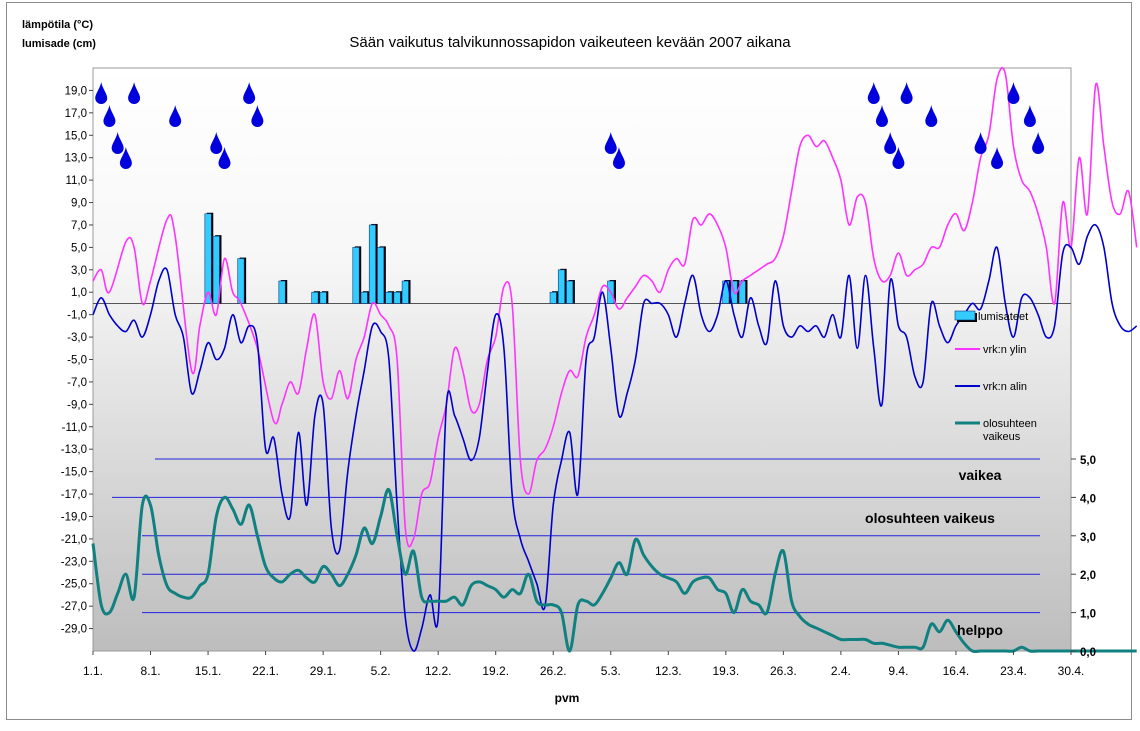  Describe the element at coordinates (77, 316) in the screenshot. I see `y-left-tick-label: -1,0` at that location.